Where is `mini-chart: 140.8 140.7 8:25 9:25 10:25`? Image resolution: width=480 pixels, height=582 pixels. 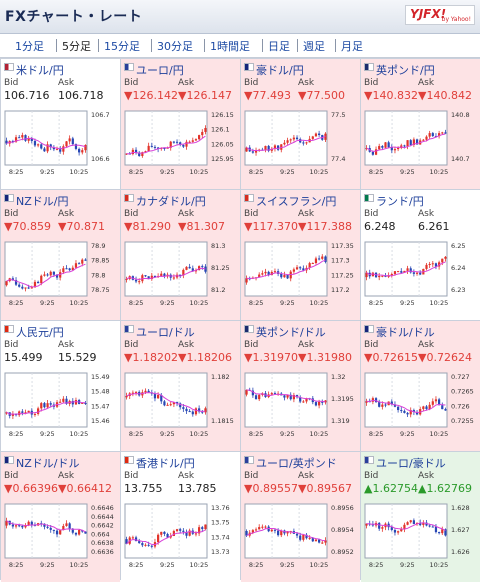 mini-chart: 140.8 140.7 8:25 9:25 10:25 is located at coordinates (420, 124).